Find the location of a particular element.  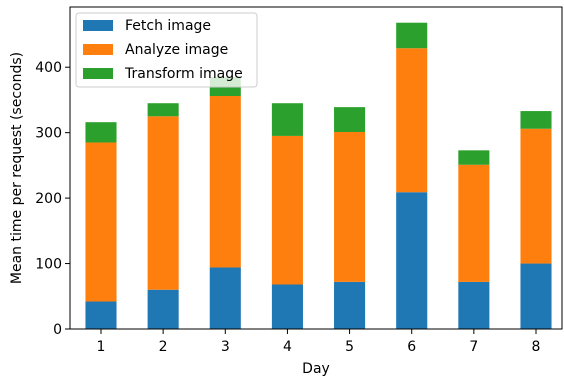

y-axis: 0 100 200 300 400 is located at coordinates (52, 199).